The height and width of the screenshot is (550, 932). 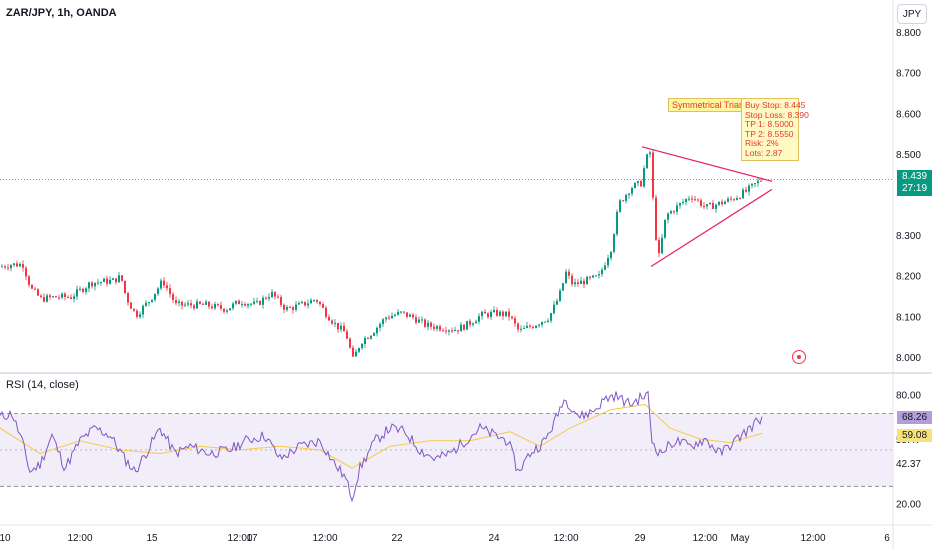 I want to click on trade-risk: Risk: 2%, so click(x=762, y=143).